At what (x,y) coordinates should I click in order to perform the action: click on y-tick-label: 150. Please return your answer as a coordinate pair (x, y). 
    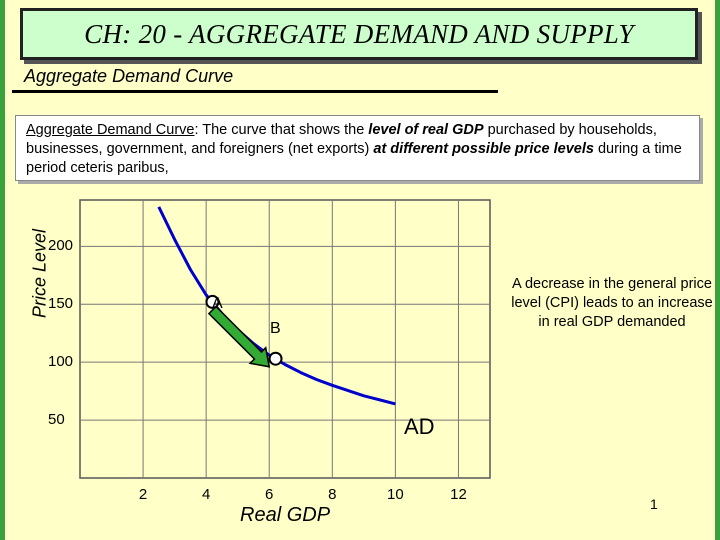
    Looking at the image, I should click on (61, 304).